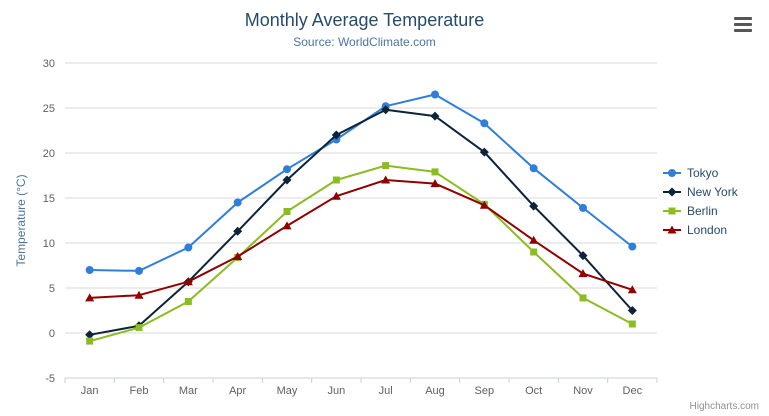  I want to click on y-axis-label: 25, so click(49, 109).